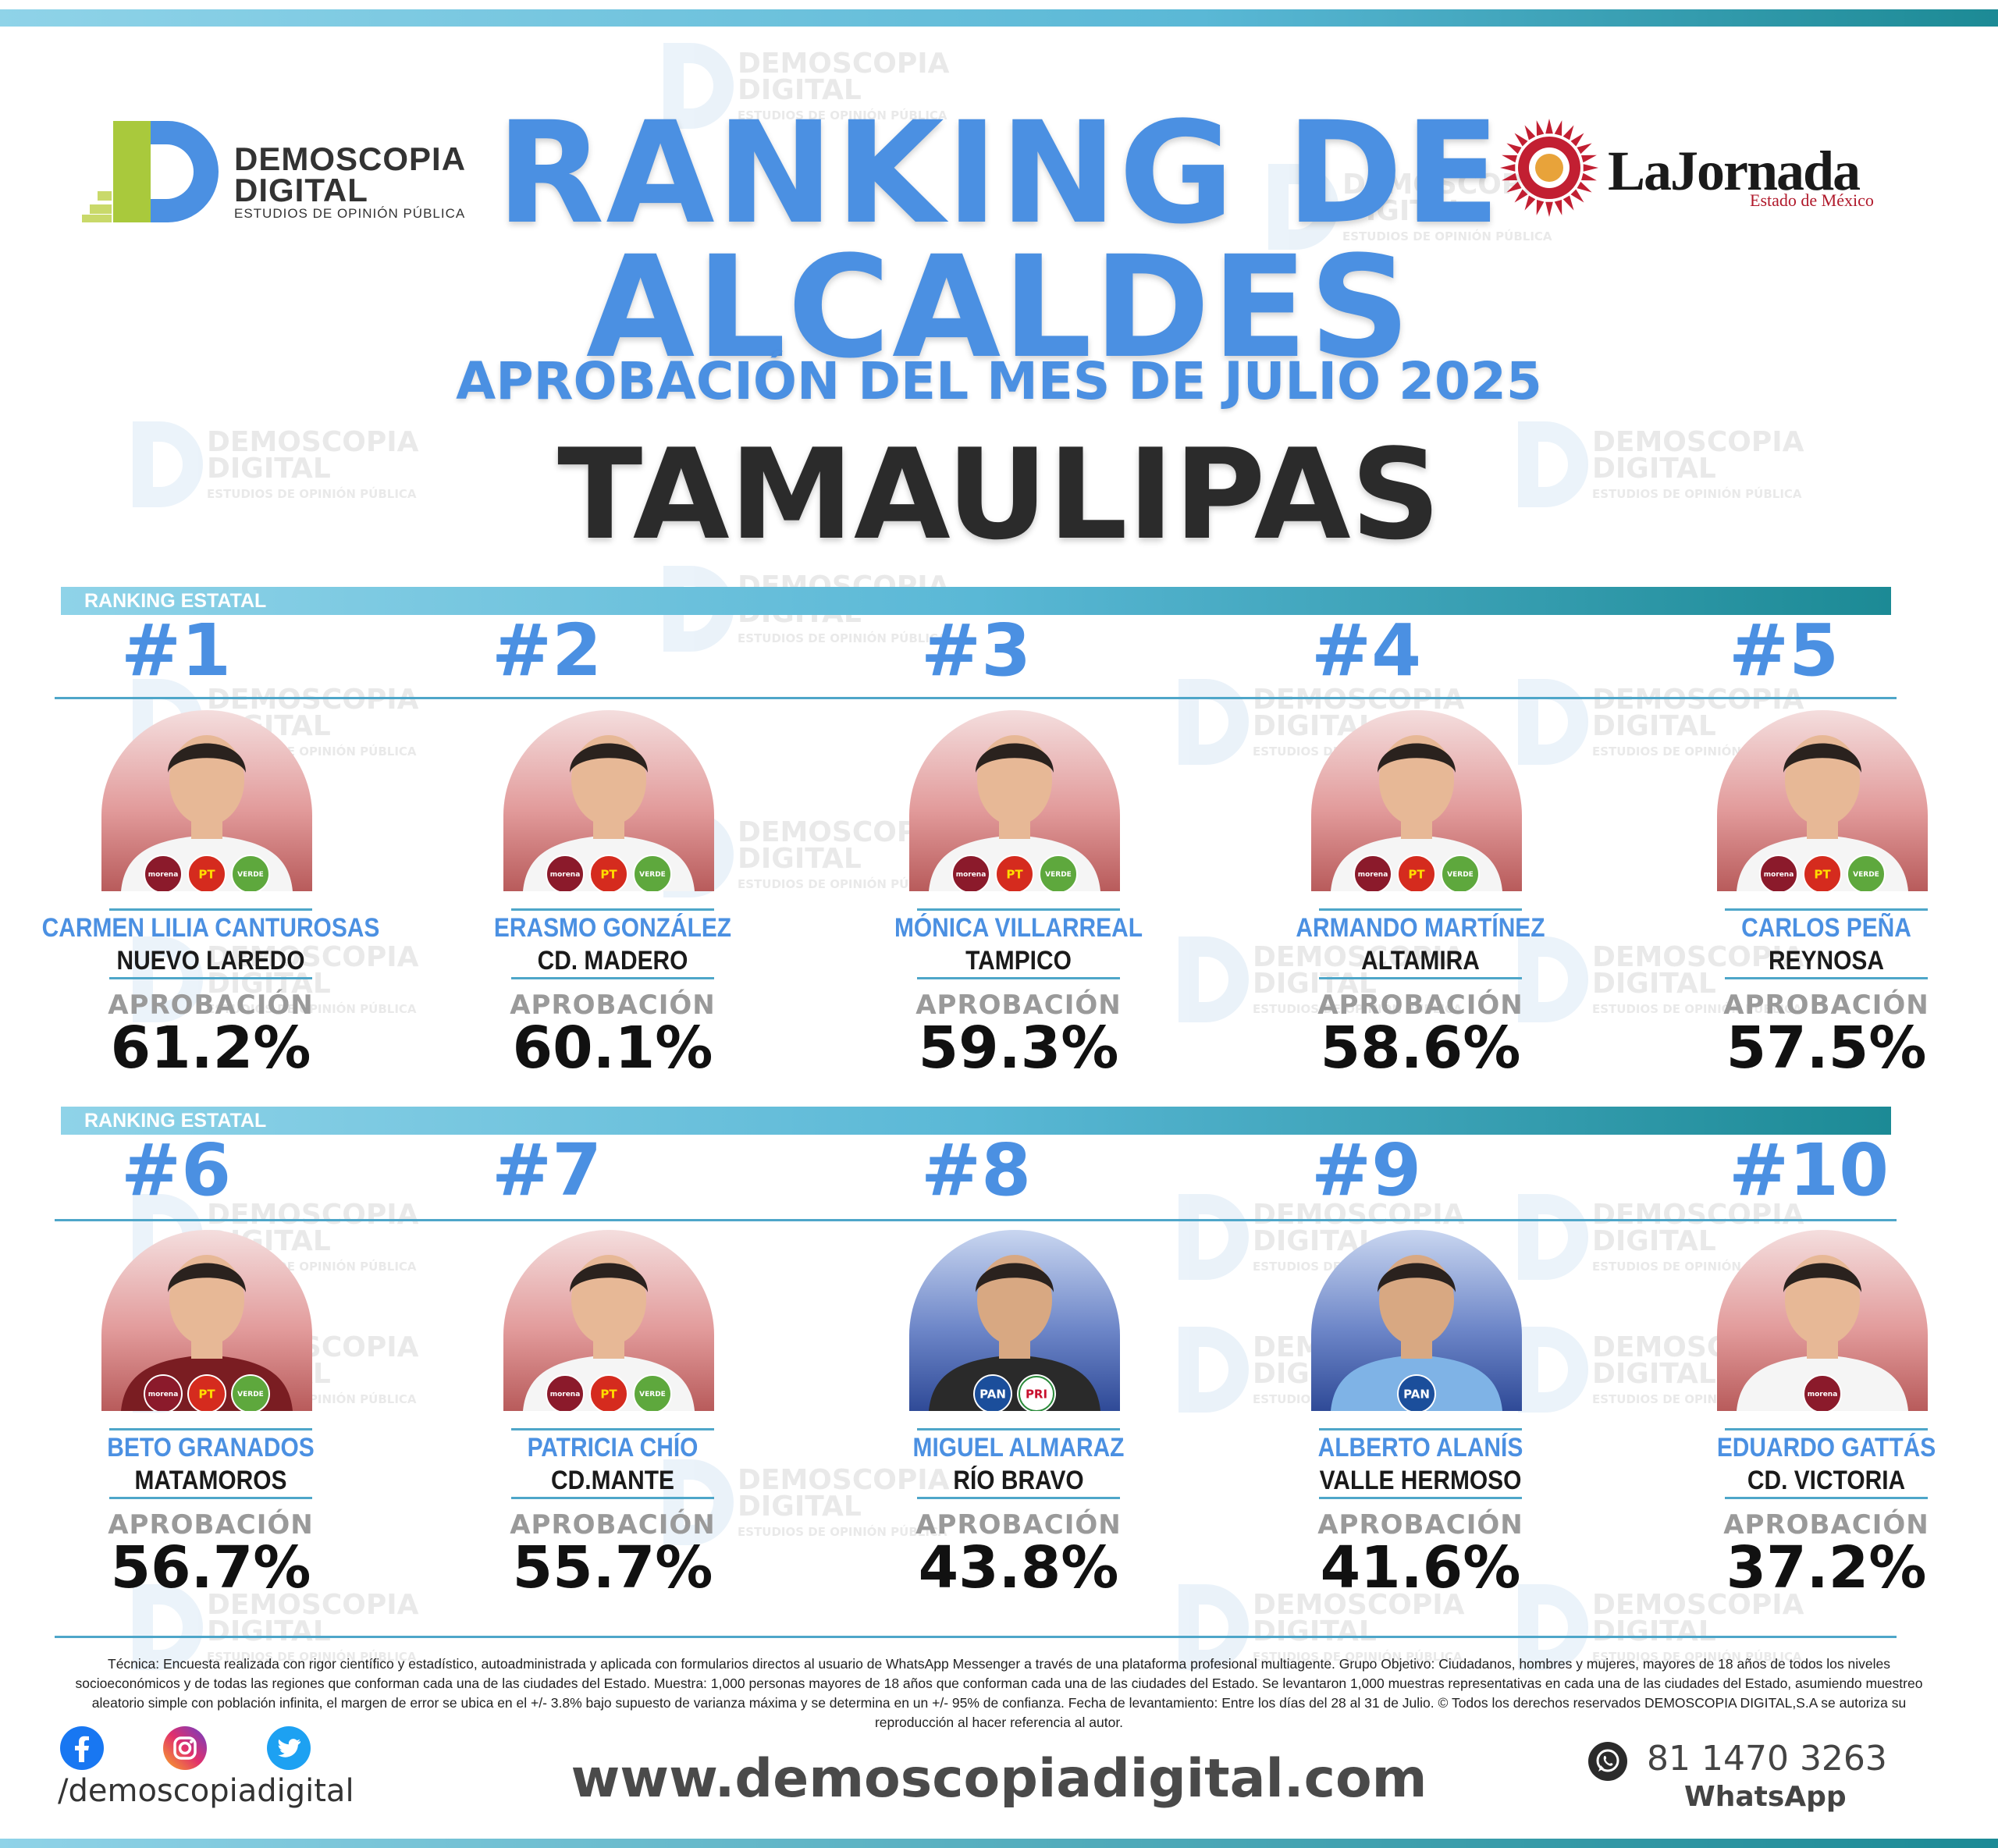 This screenshot has width=1998, height=1848. I want to click on whatsapp-icon, so click(1607, 1761).